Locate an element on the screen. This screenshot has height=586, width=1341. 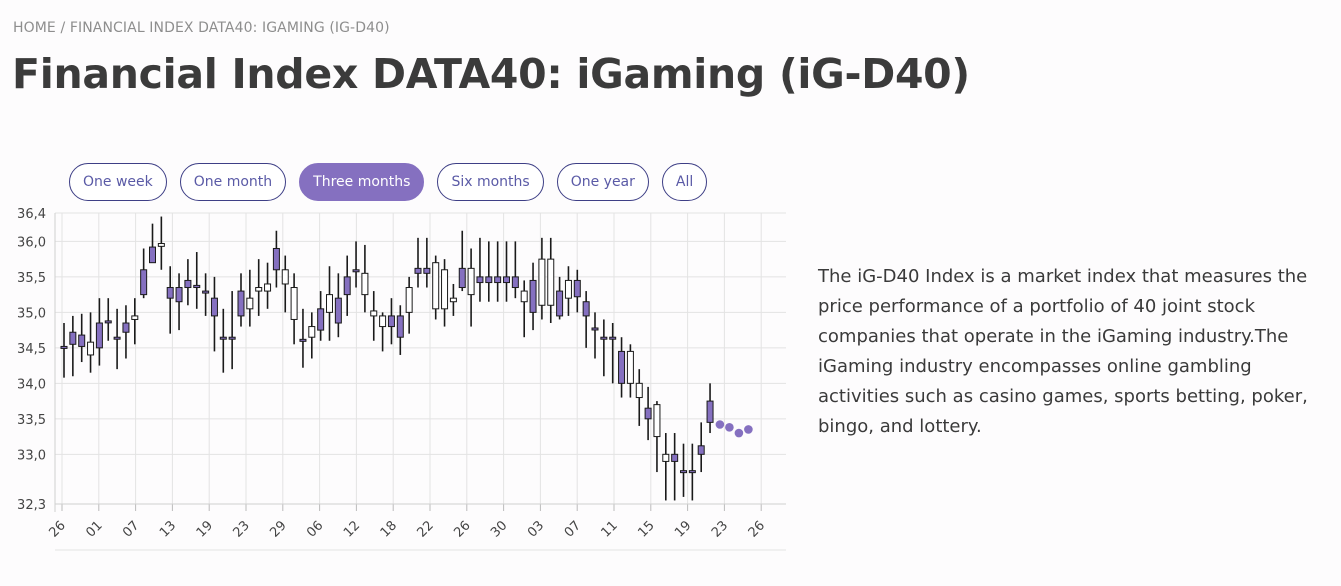
y-tick-label: 36,4 is located at coordinates (31, 214).